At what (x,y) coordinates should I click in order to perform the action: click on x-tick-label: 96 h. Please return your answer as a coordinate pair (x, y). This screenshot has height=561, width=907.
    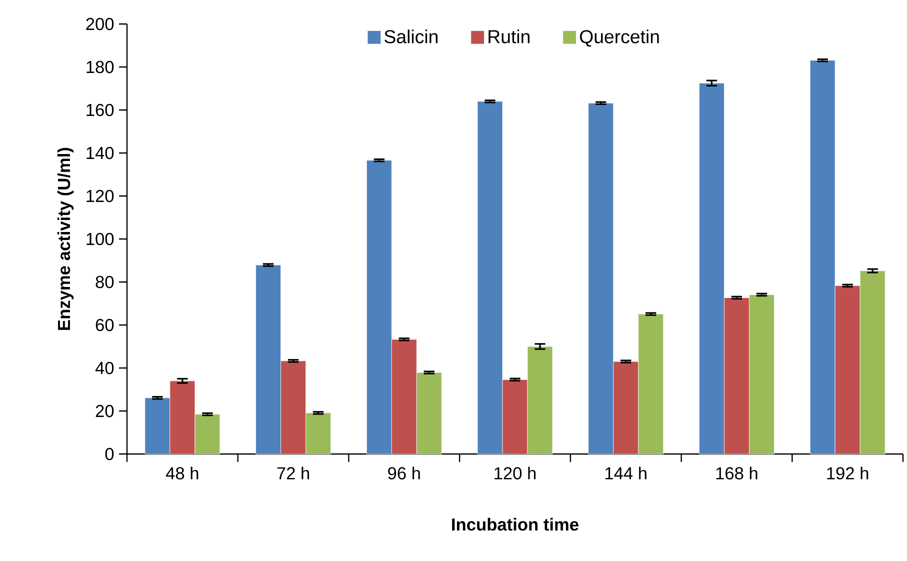
    Looking at the image, I should click on (404, 473).